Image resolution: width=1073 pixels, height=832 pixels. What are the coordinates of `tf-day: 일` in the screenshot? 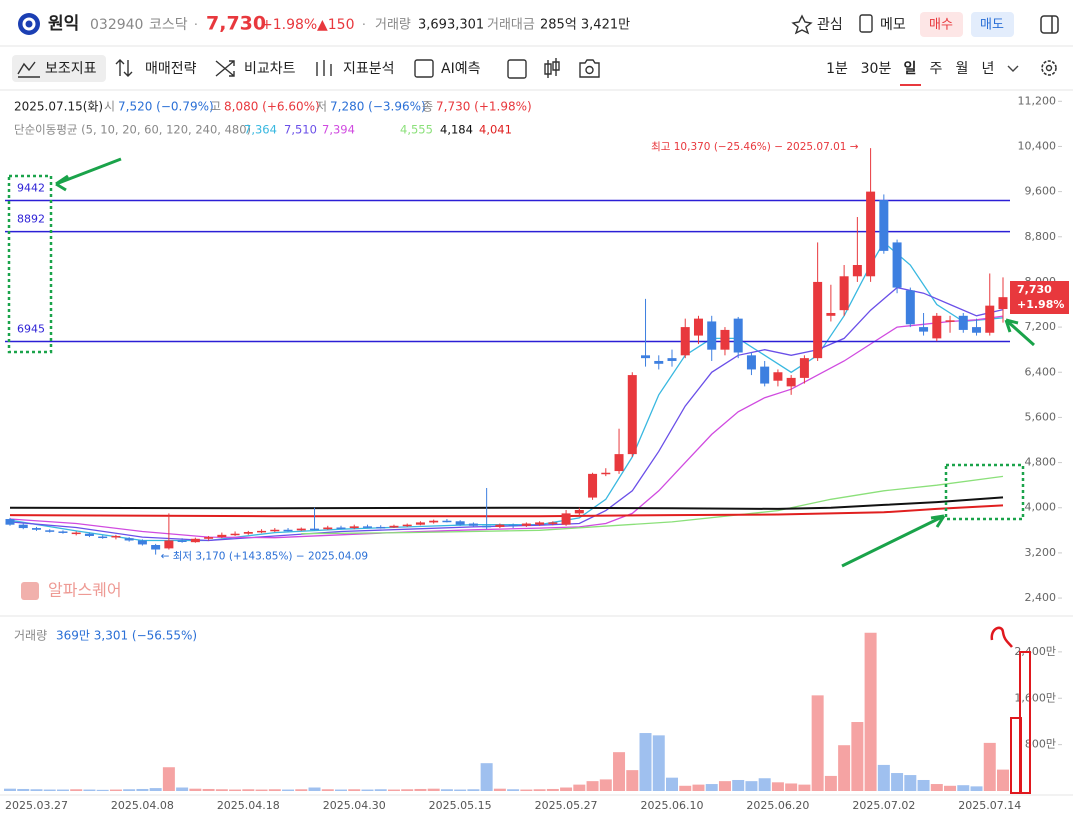 It's located at (910, 69).